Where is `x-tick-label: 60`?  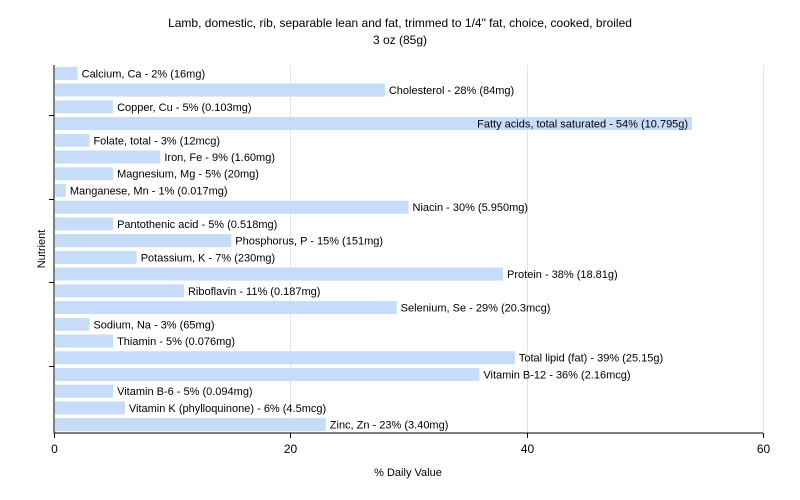
x-tick-label: 60 is located at coordinates (764, 449).